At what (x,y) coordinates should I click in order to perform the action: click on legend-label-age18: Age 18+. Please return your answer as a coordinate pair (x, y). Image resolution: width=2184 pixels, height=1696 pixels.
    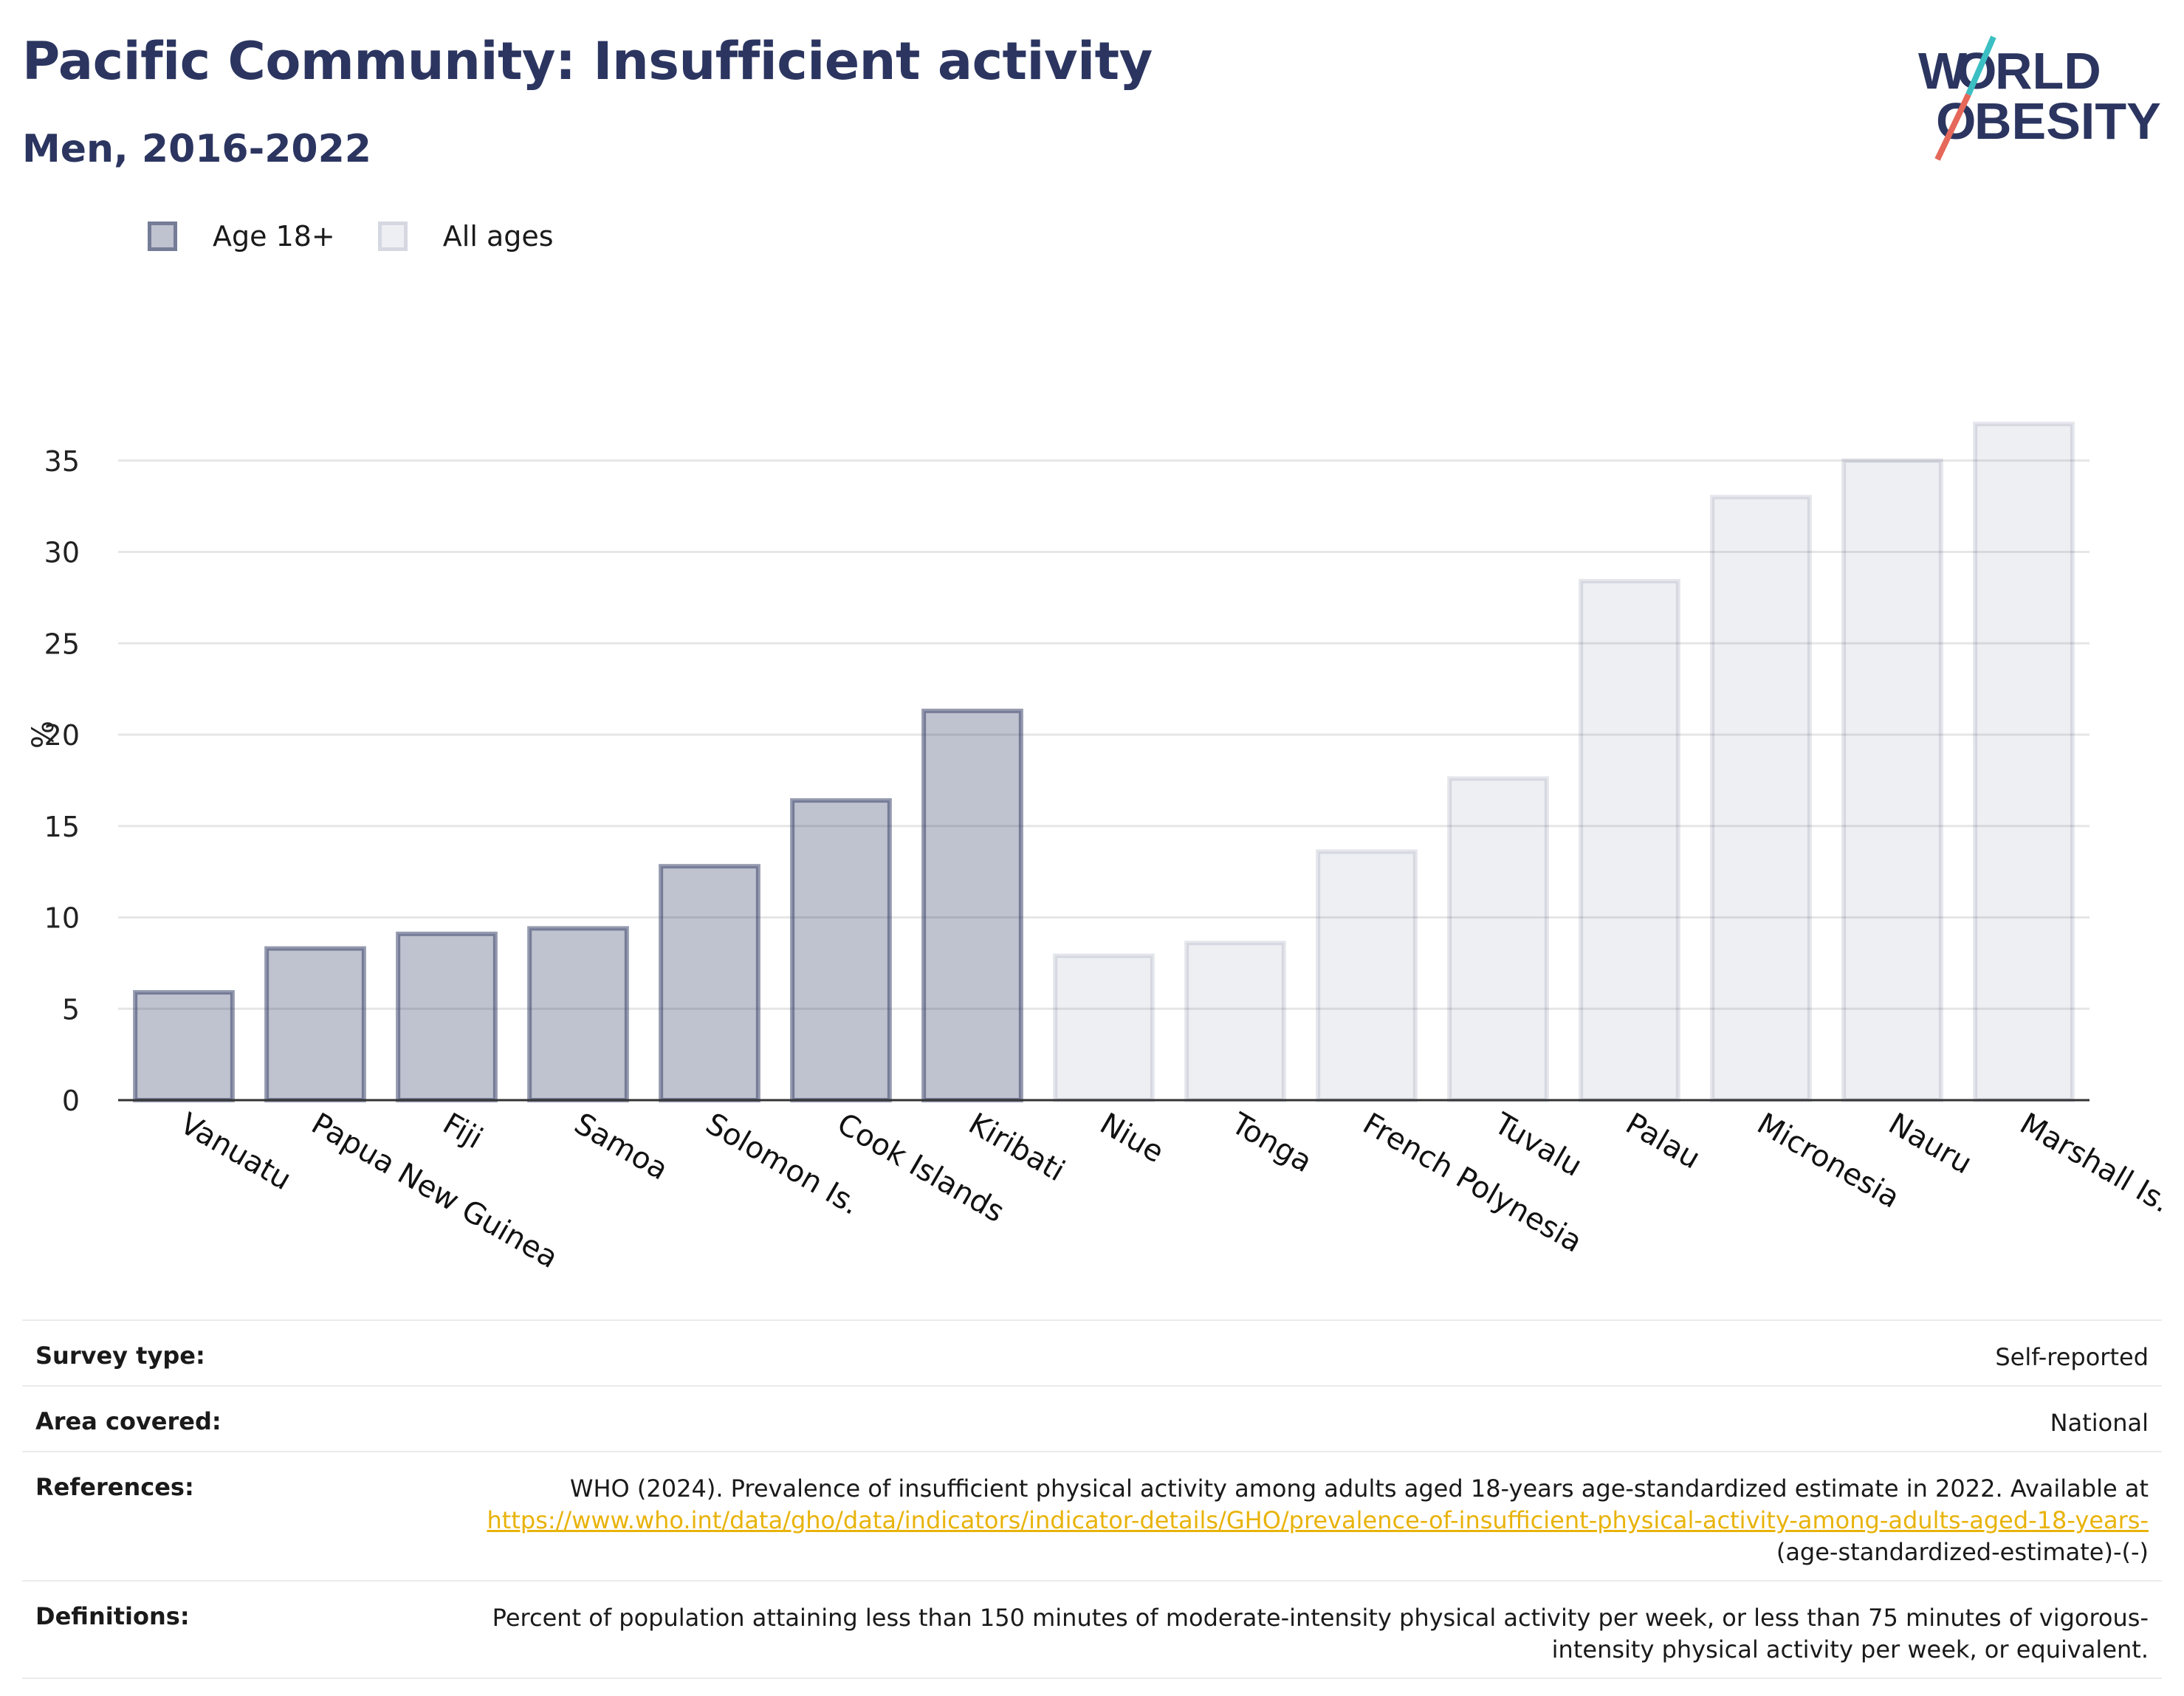
    Looking at the image, I should click on (274, 237).